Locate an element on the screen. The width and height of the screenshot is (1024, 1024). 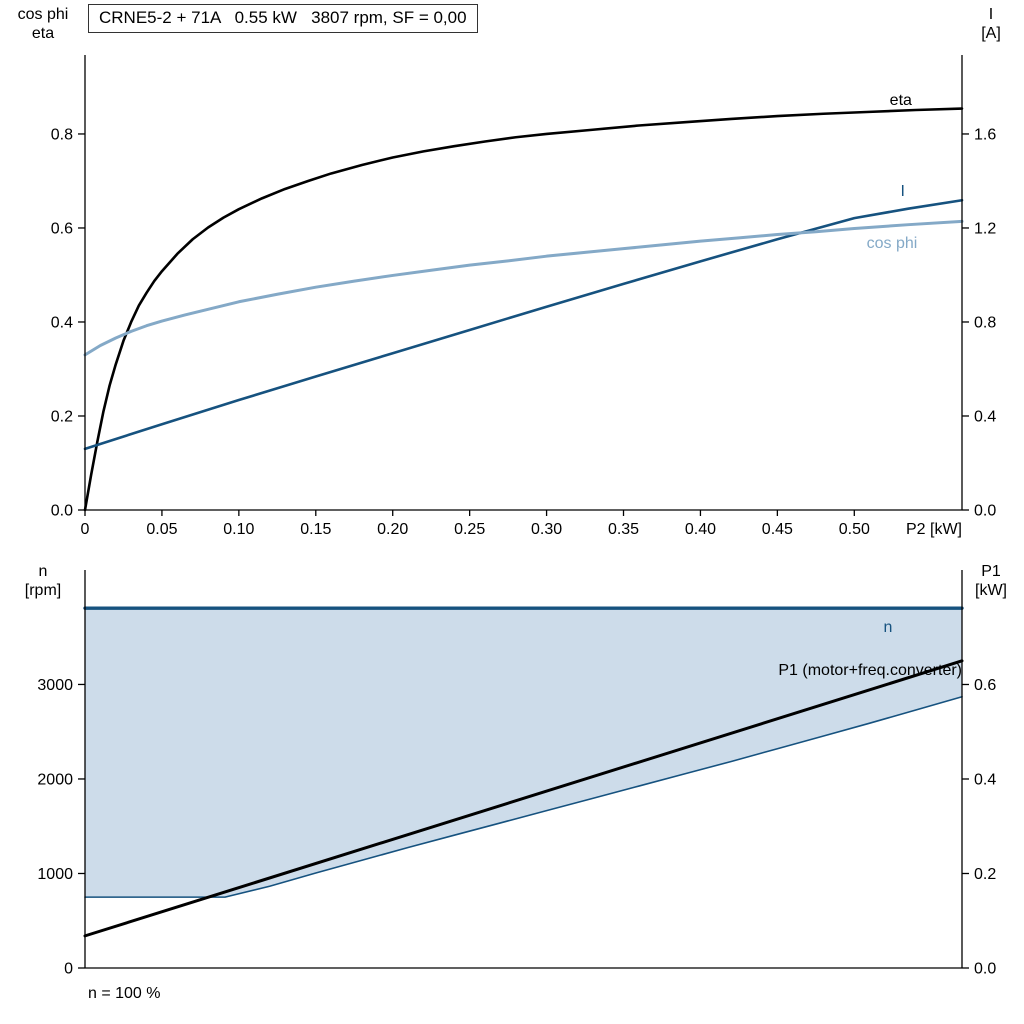
left-axis-tick-label: 3000 is located at coordinates (55, 685).